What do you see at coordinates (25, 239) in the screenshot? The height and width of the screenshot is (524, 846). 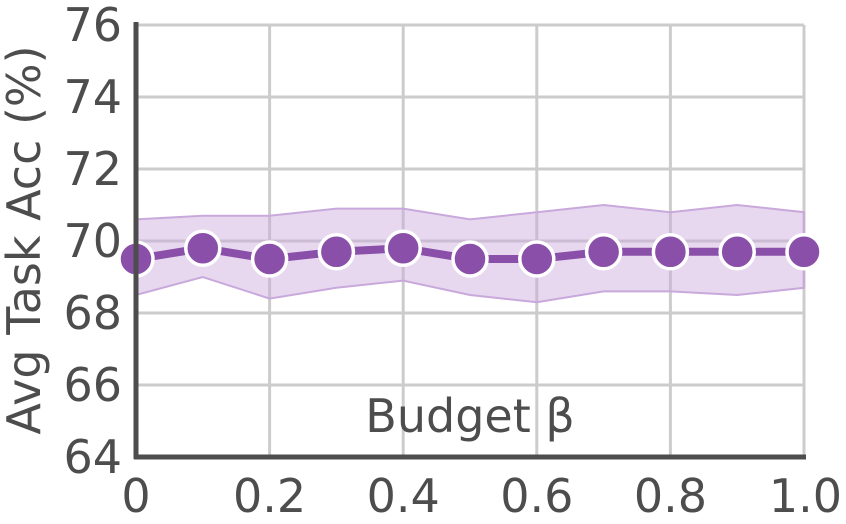 I see `y-axis-label: Avg Task Acc (%)` at bounding box center [25, 239].